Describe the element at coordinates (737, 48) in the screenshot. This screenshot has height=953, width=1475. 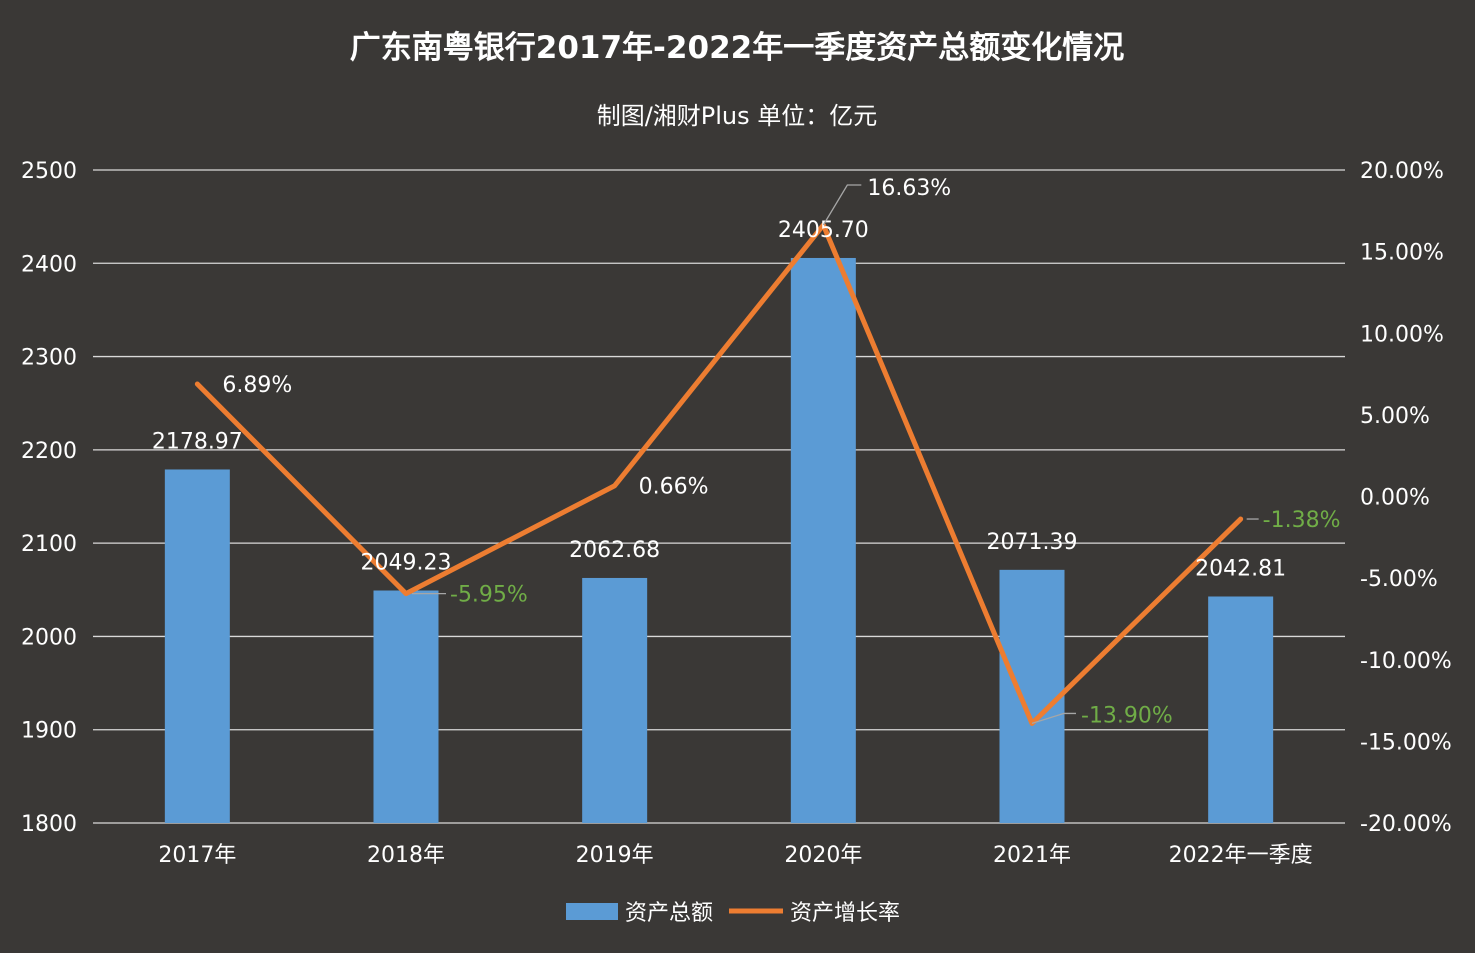
I see `chart-title: 广东南粤银行2017年-2022年一季度资产总额变化情况` at that location.